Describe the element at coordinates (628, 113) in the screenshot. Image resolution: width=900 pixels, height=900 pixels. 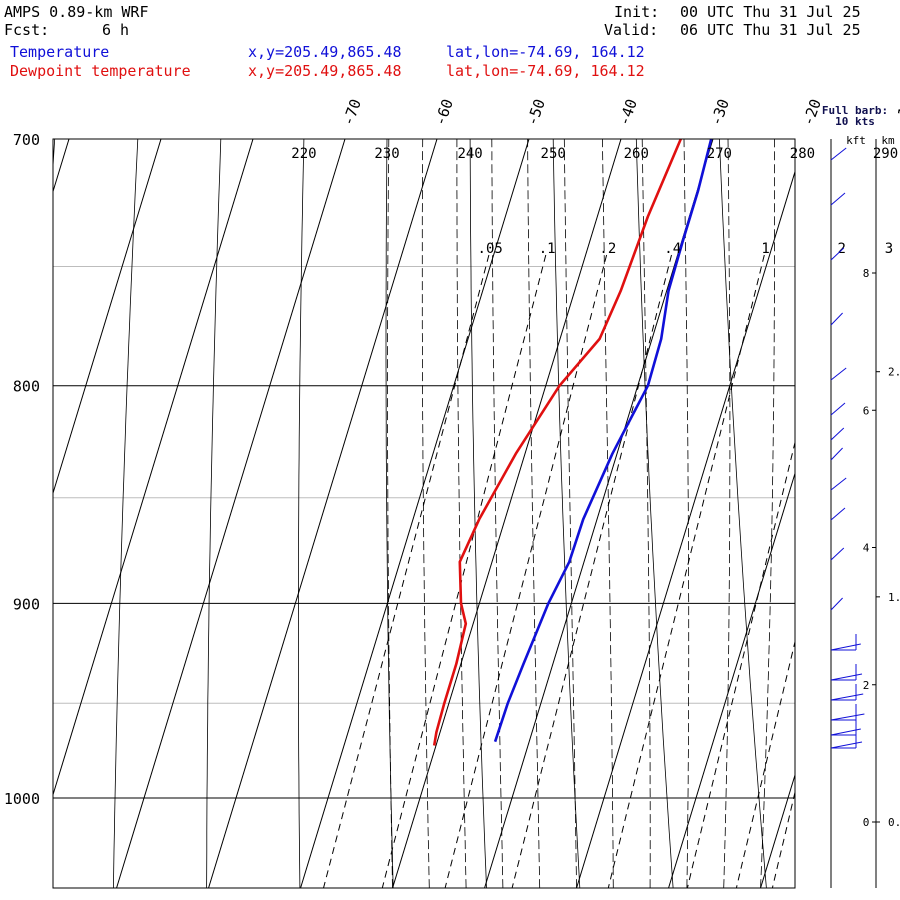
I see `isotherm-label: -40` at that location.